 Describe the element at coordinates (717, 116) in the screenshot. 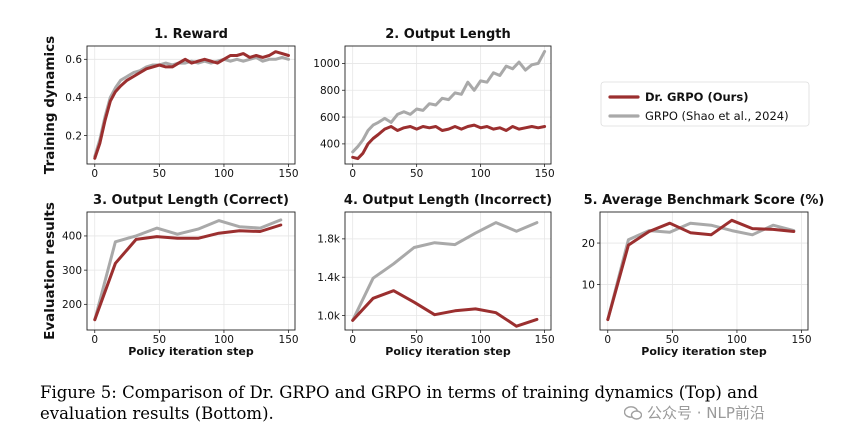

I see `legend-label: GRPO (Shao et al., 2024)` at that location.